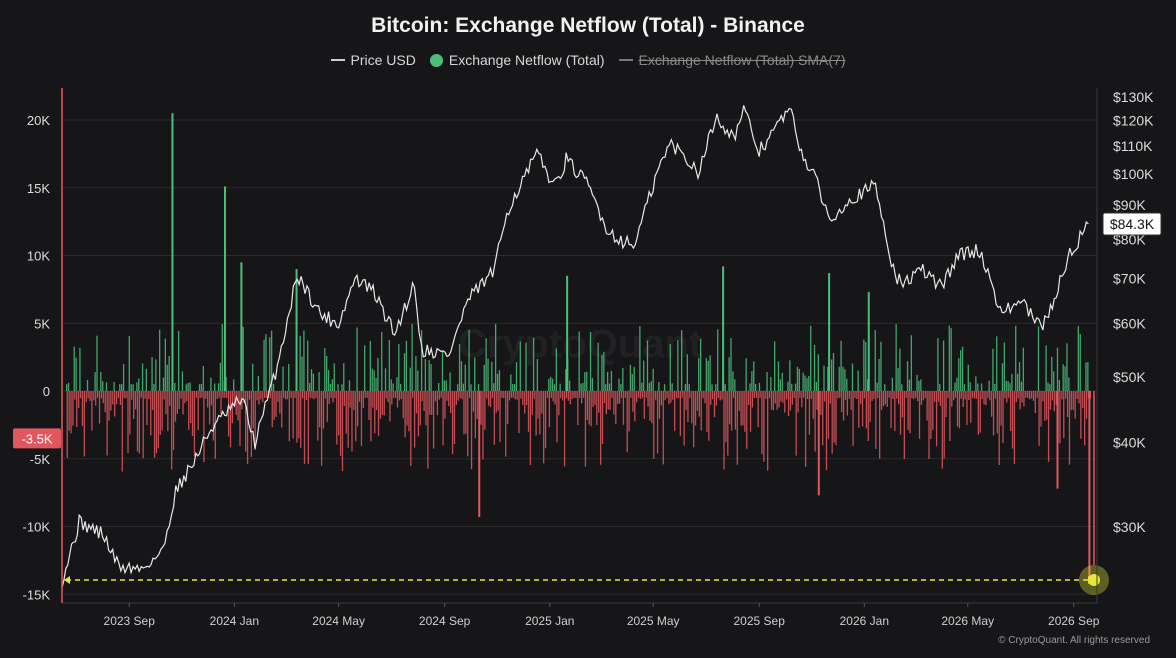  I want to click on x-axis-tick-label: 2023 Sep, so click(130, 621).